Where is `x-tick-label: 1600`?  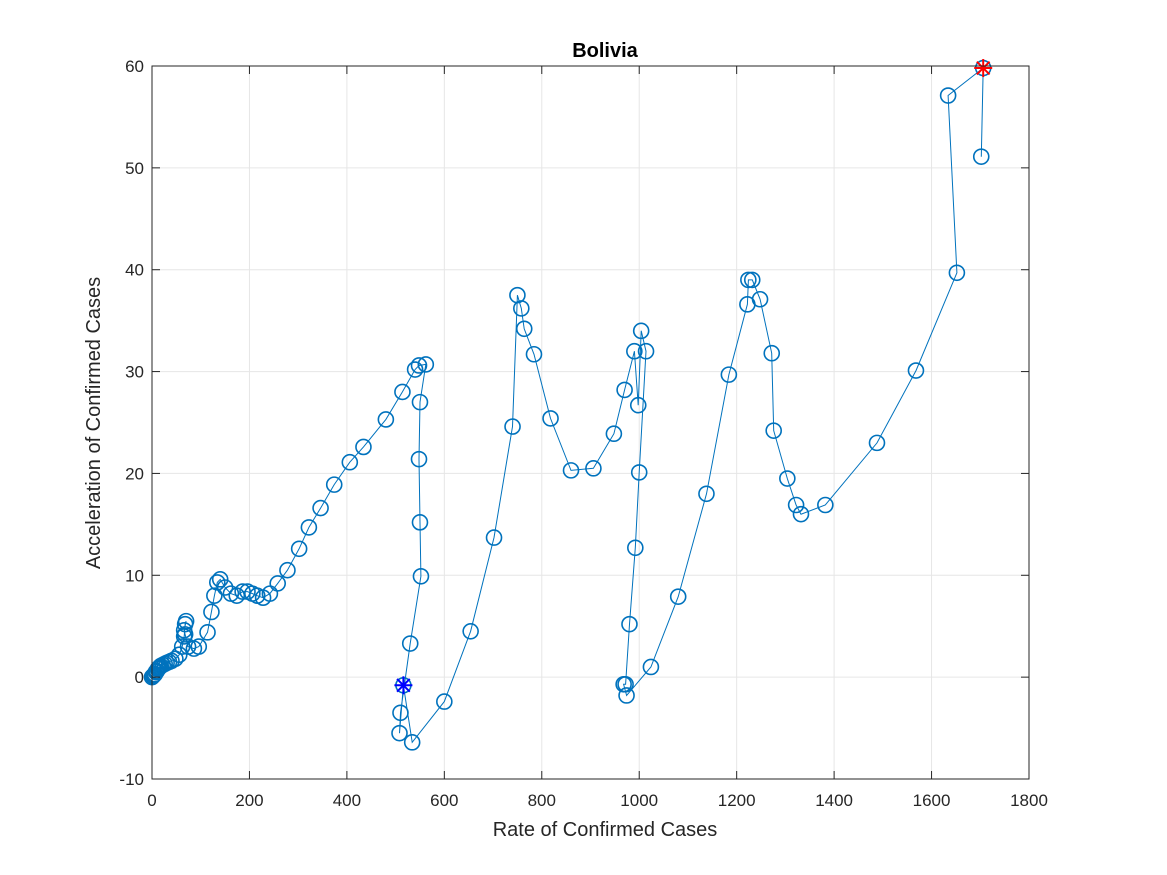
x-tick-label: 1600 is located at coordinates (932, 800).